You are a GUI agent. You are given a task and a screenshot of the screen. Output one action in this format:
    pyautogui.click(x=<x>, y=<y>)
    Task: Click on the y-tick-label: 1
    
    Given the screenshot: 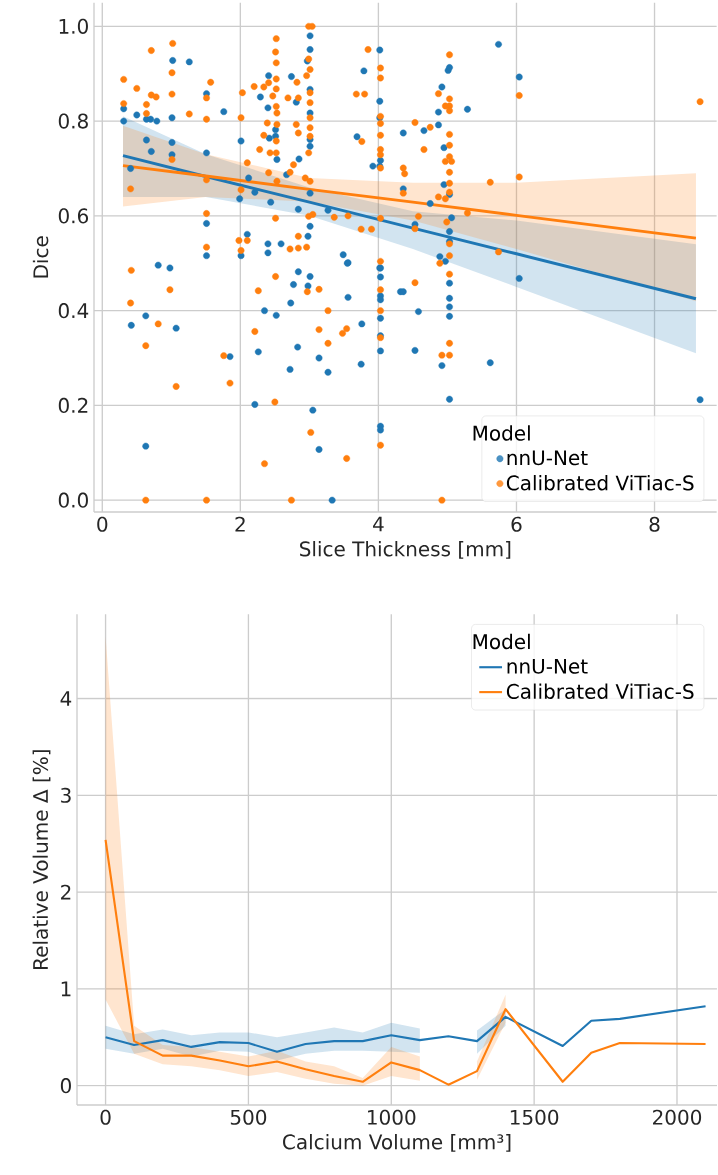 What is the action you would take?
    pyautogui.click(x=66, y=989)
    